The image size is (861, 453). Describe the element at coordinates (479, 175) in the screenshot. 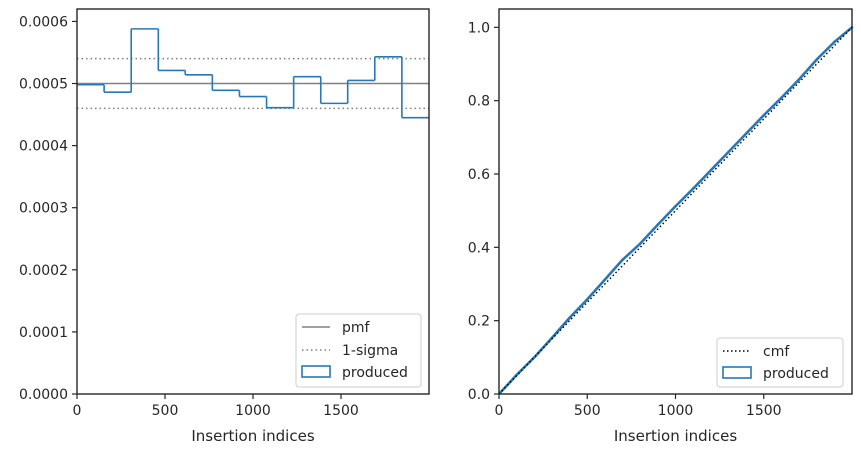

I see `y-tick-label: 0.6` at that location.